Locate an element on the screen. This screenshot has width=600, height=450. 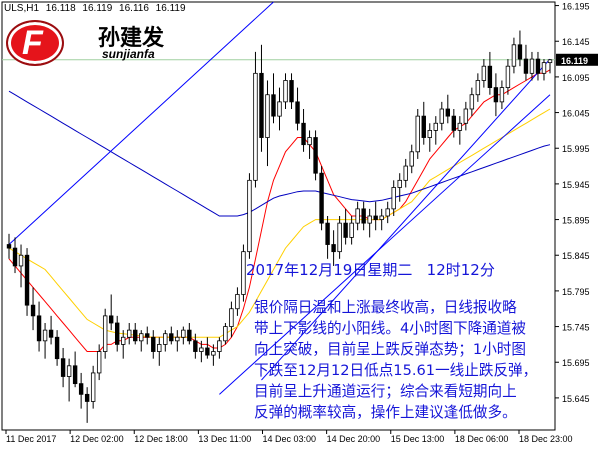
annotation-line: 带上下影线的小阳线。4小时图下降通道被 is located at coordinates (390, 328).